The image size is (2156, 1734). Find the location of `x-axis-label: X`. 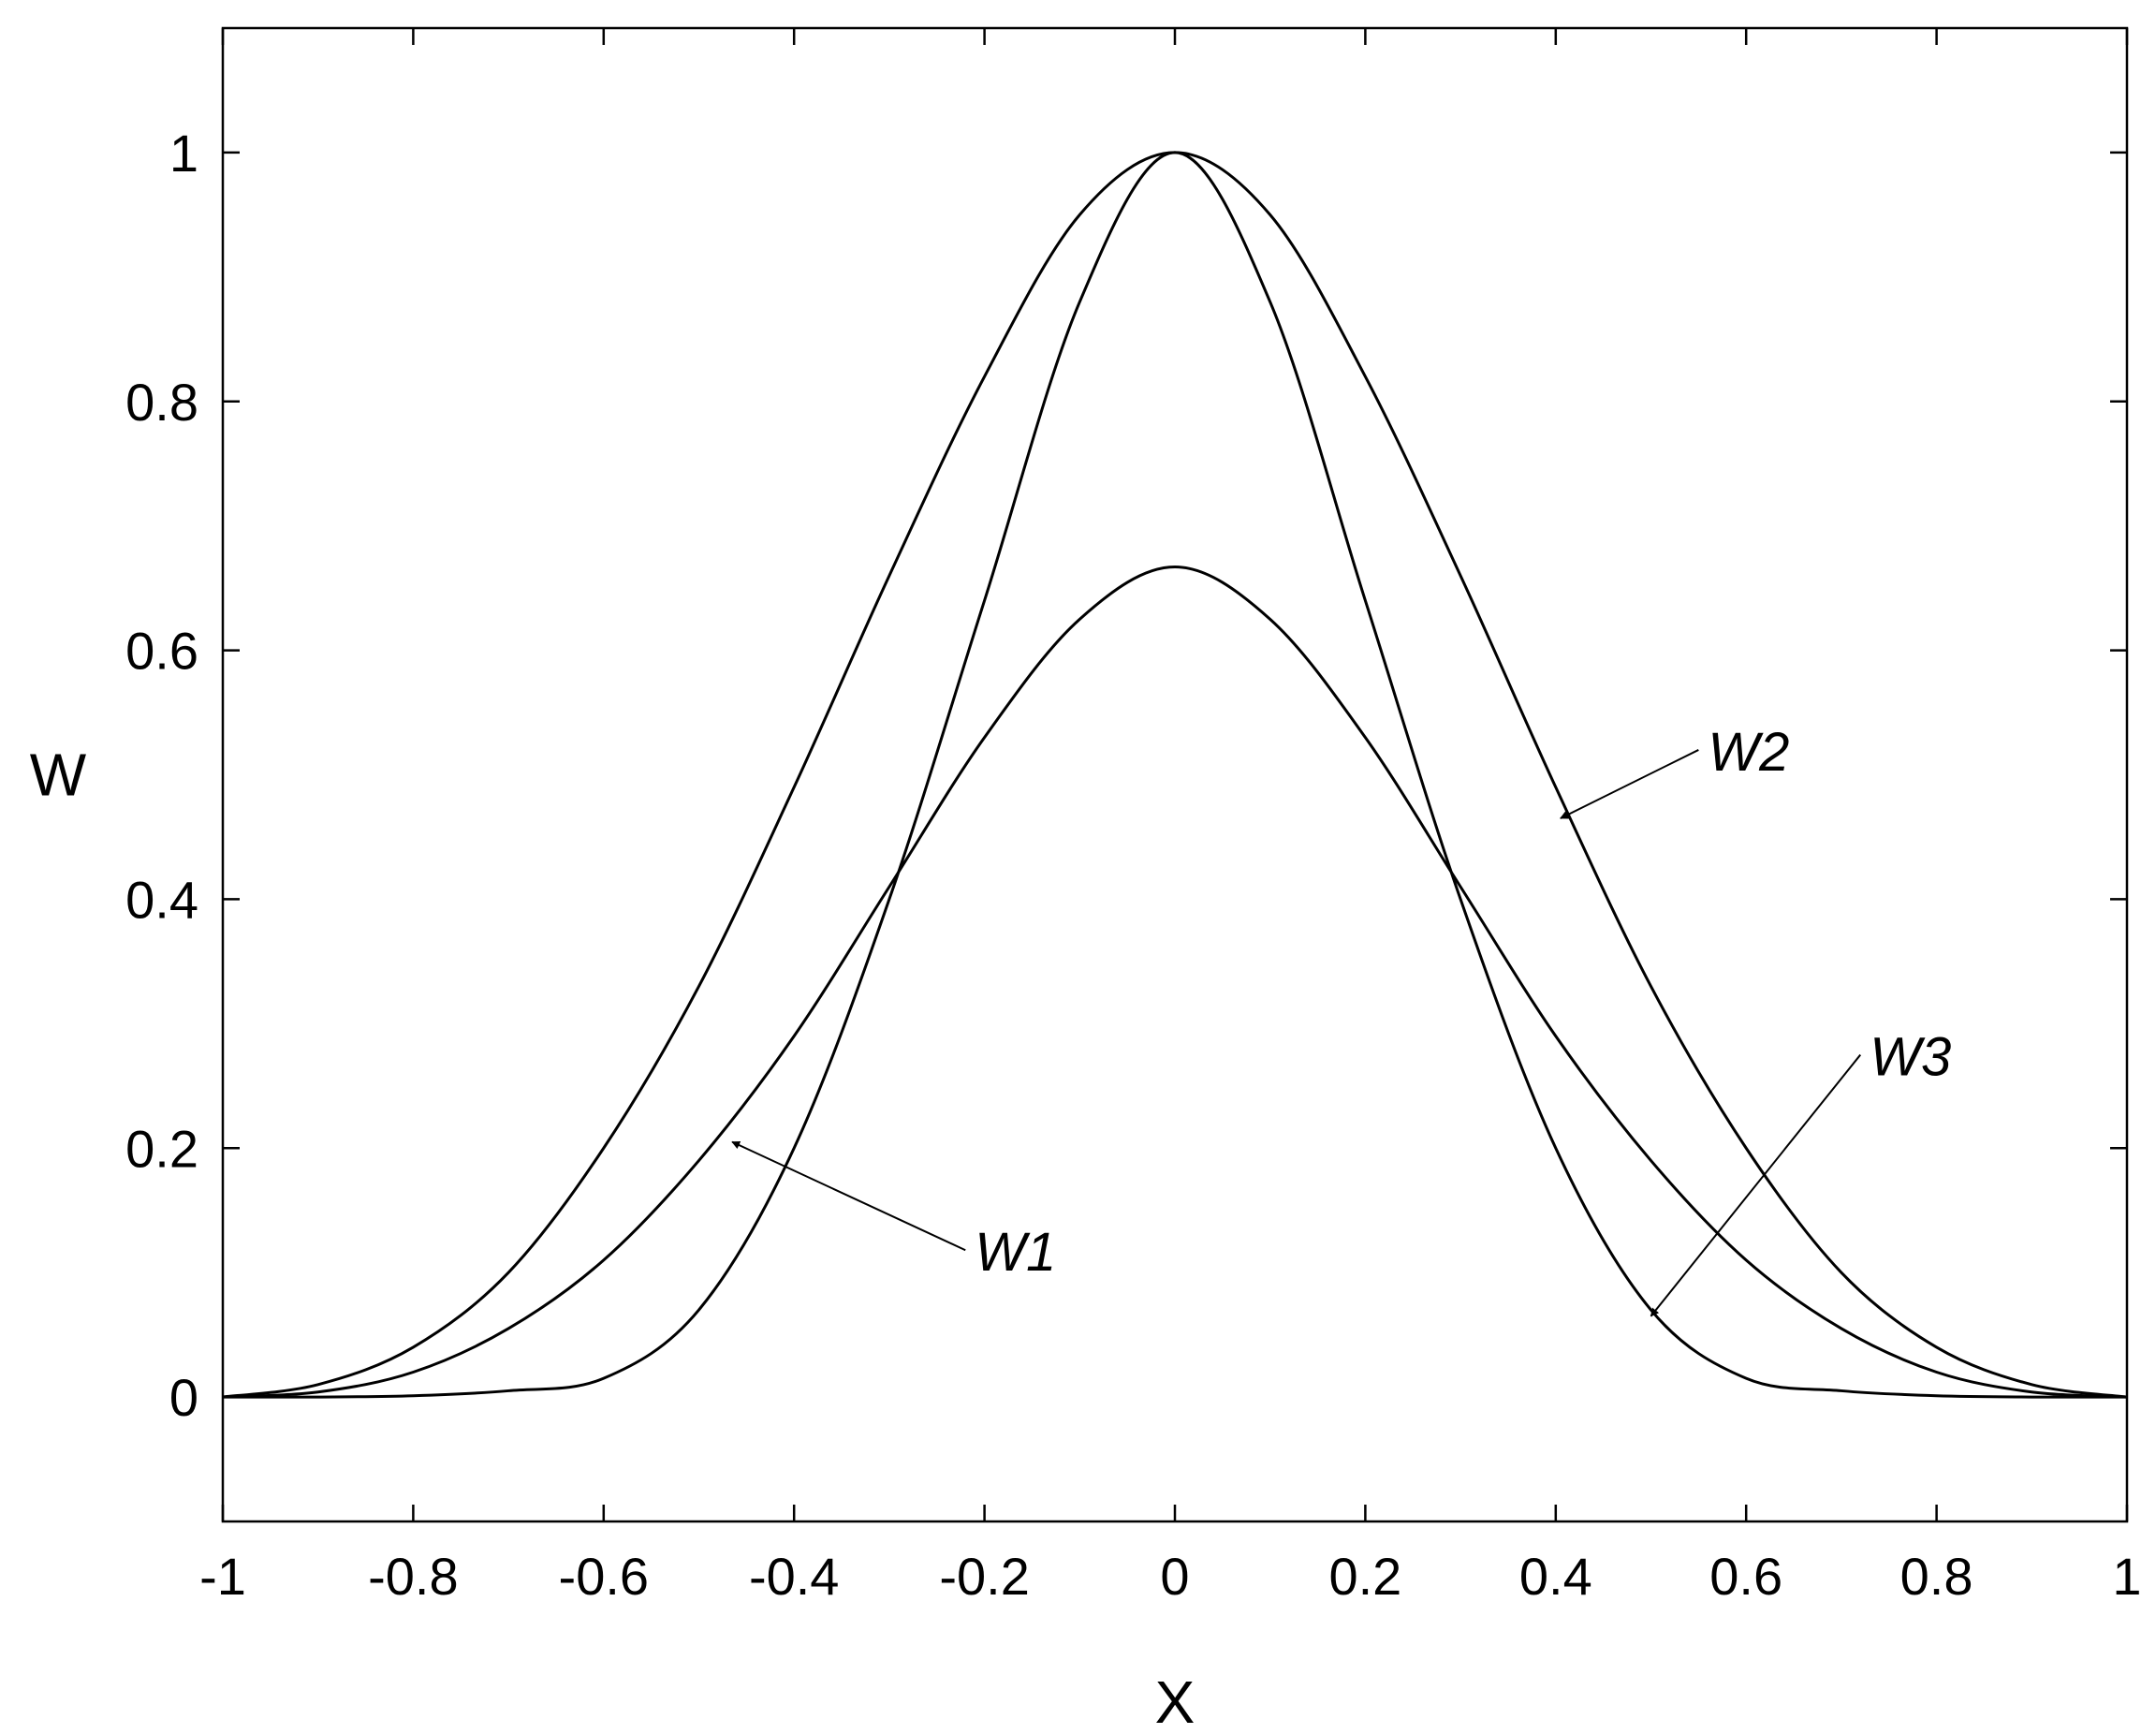

x-axis-label: X is located at coordinates (1175, 1701).